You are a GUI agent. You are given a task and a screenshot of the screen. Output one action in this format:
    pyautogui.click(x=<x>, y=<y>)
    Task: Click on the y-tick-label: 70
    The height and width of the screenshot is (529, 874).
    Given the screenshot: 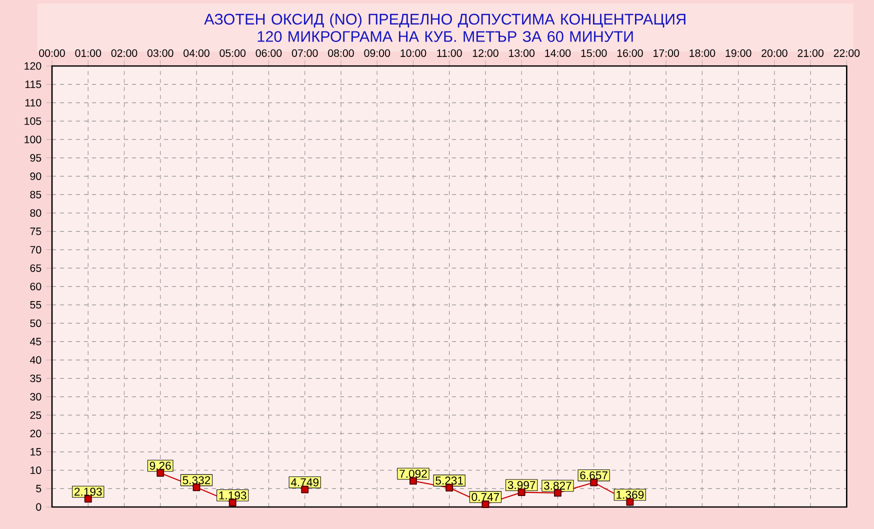 What is the action you would take?
    pyautogui.click(x=36, y=250)
    